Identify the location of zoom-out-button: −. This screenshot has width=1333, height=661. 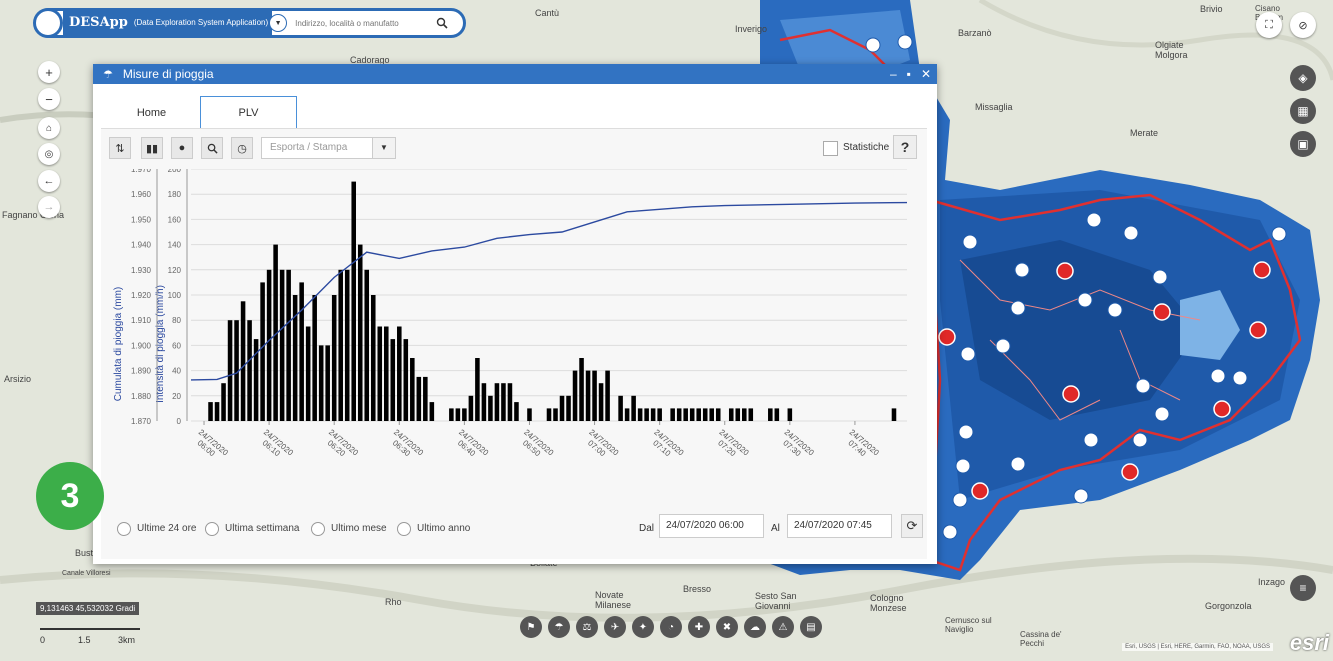
(49, 99).